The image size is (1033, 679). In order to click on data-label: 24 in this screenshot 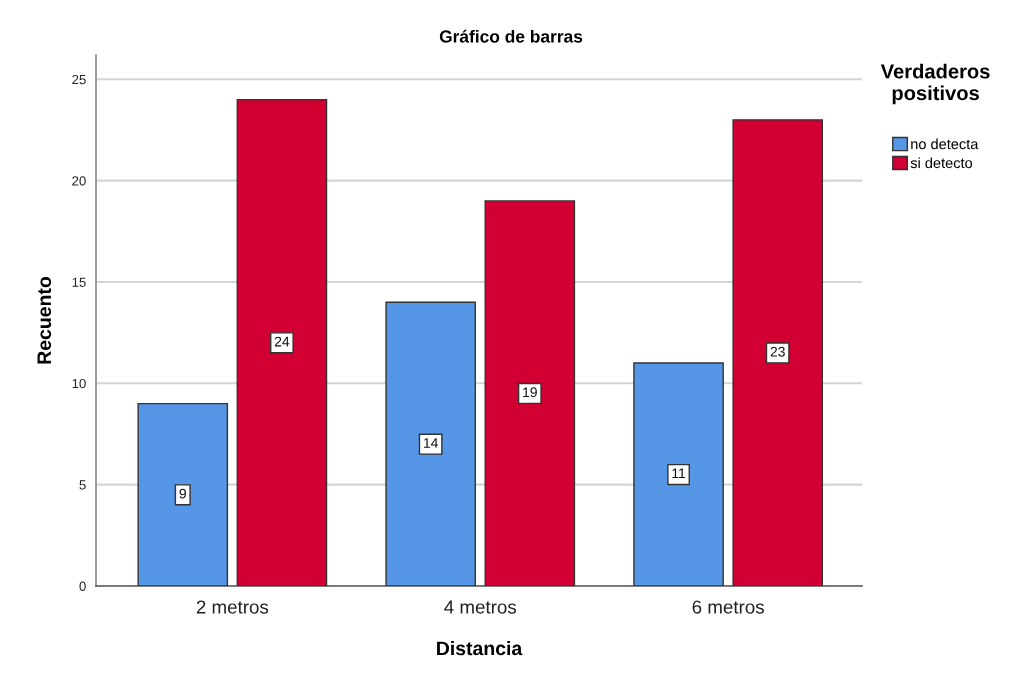, I will do `click(282, 341)`.